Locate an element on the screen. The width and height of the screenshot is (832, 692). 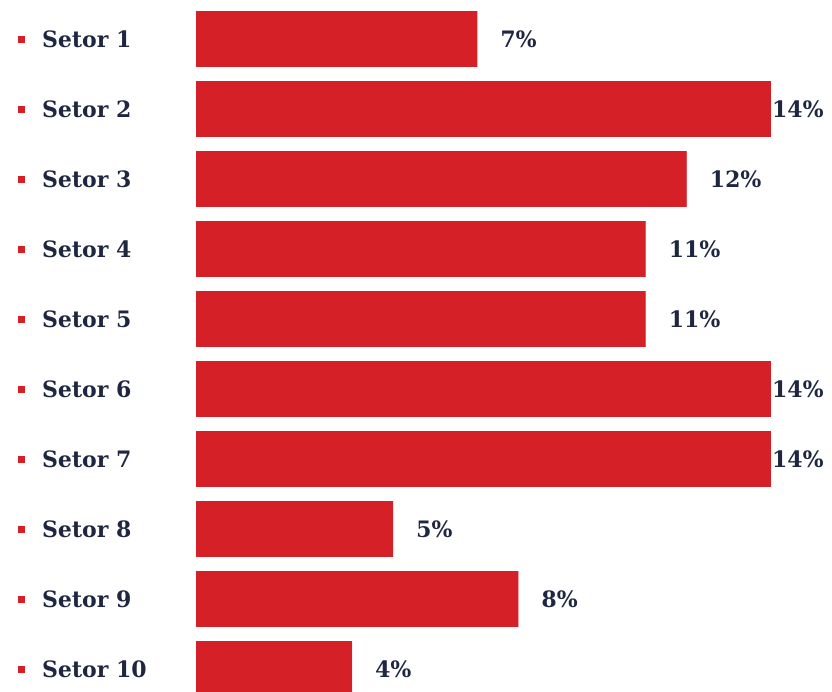
category-label: Setor 8 is located at coordinates (86, 530).